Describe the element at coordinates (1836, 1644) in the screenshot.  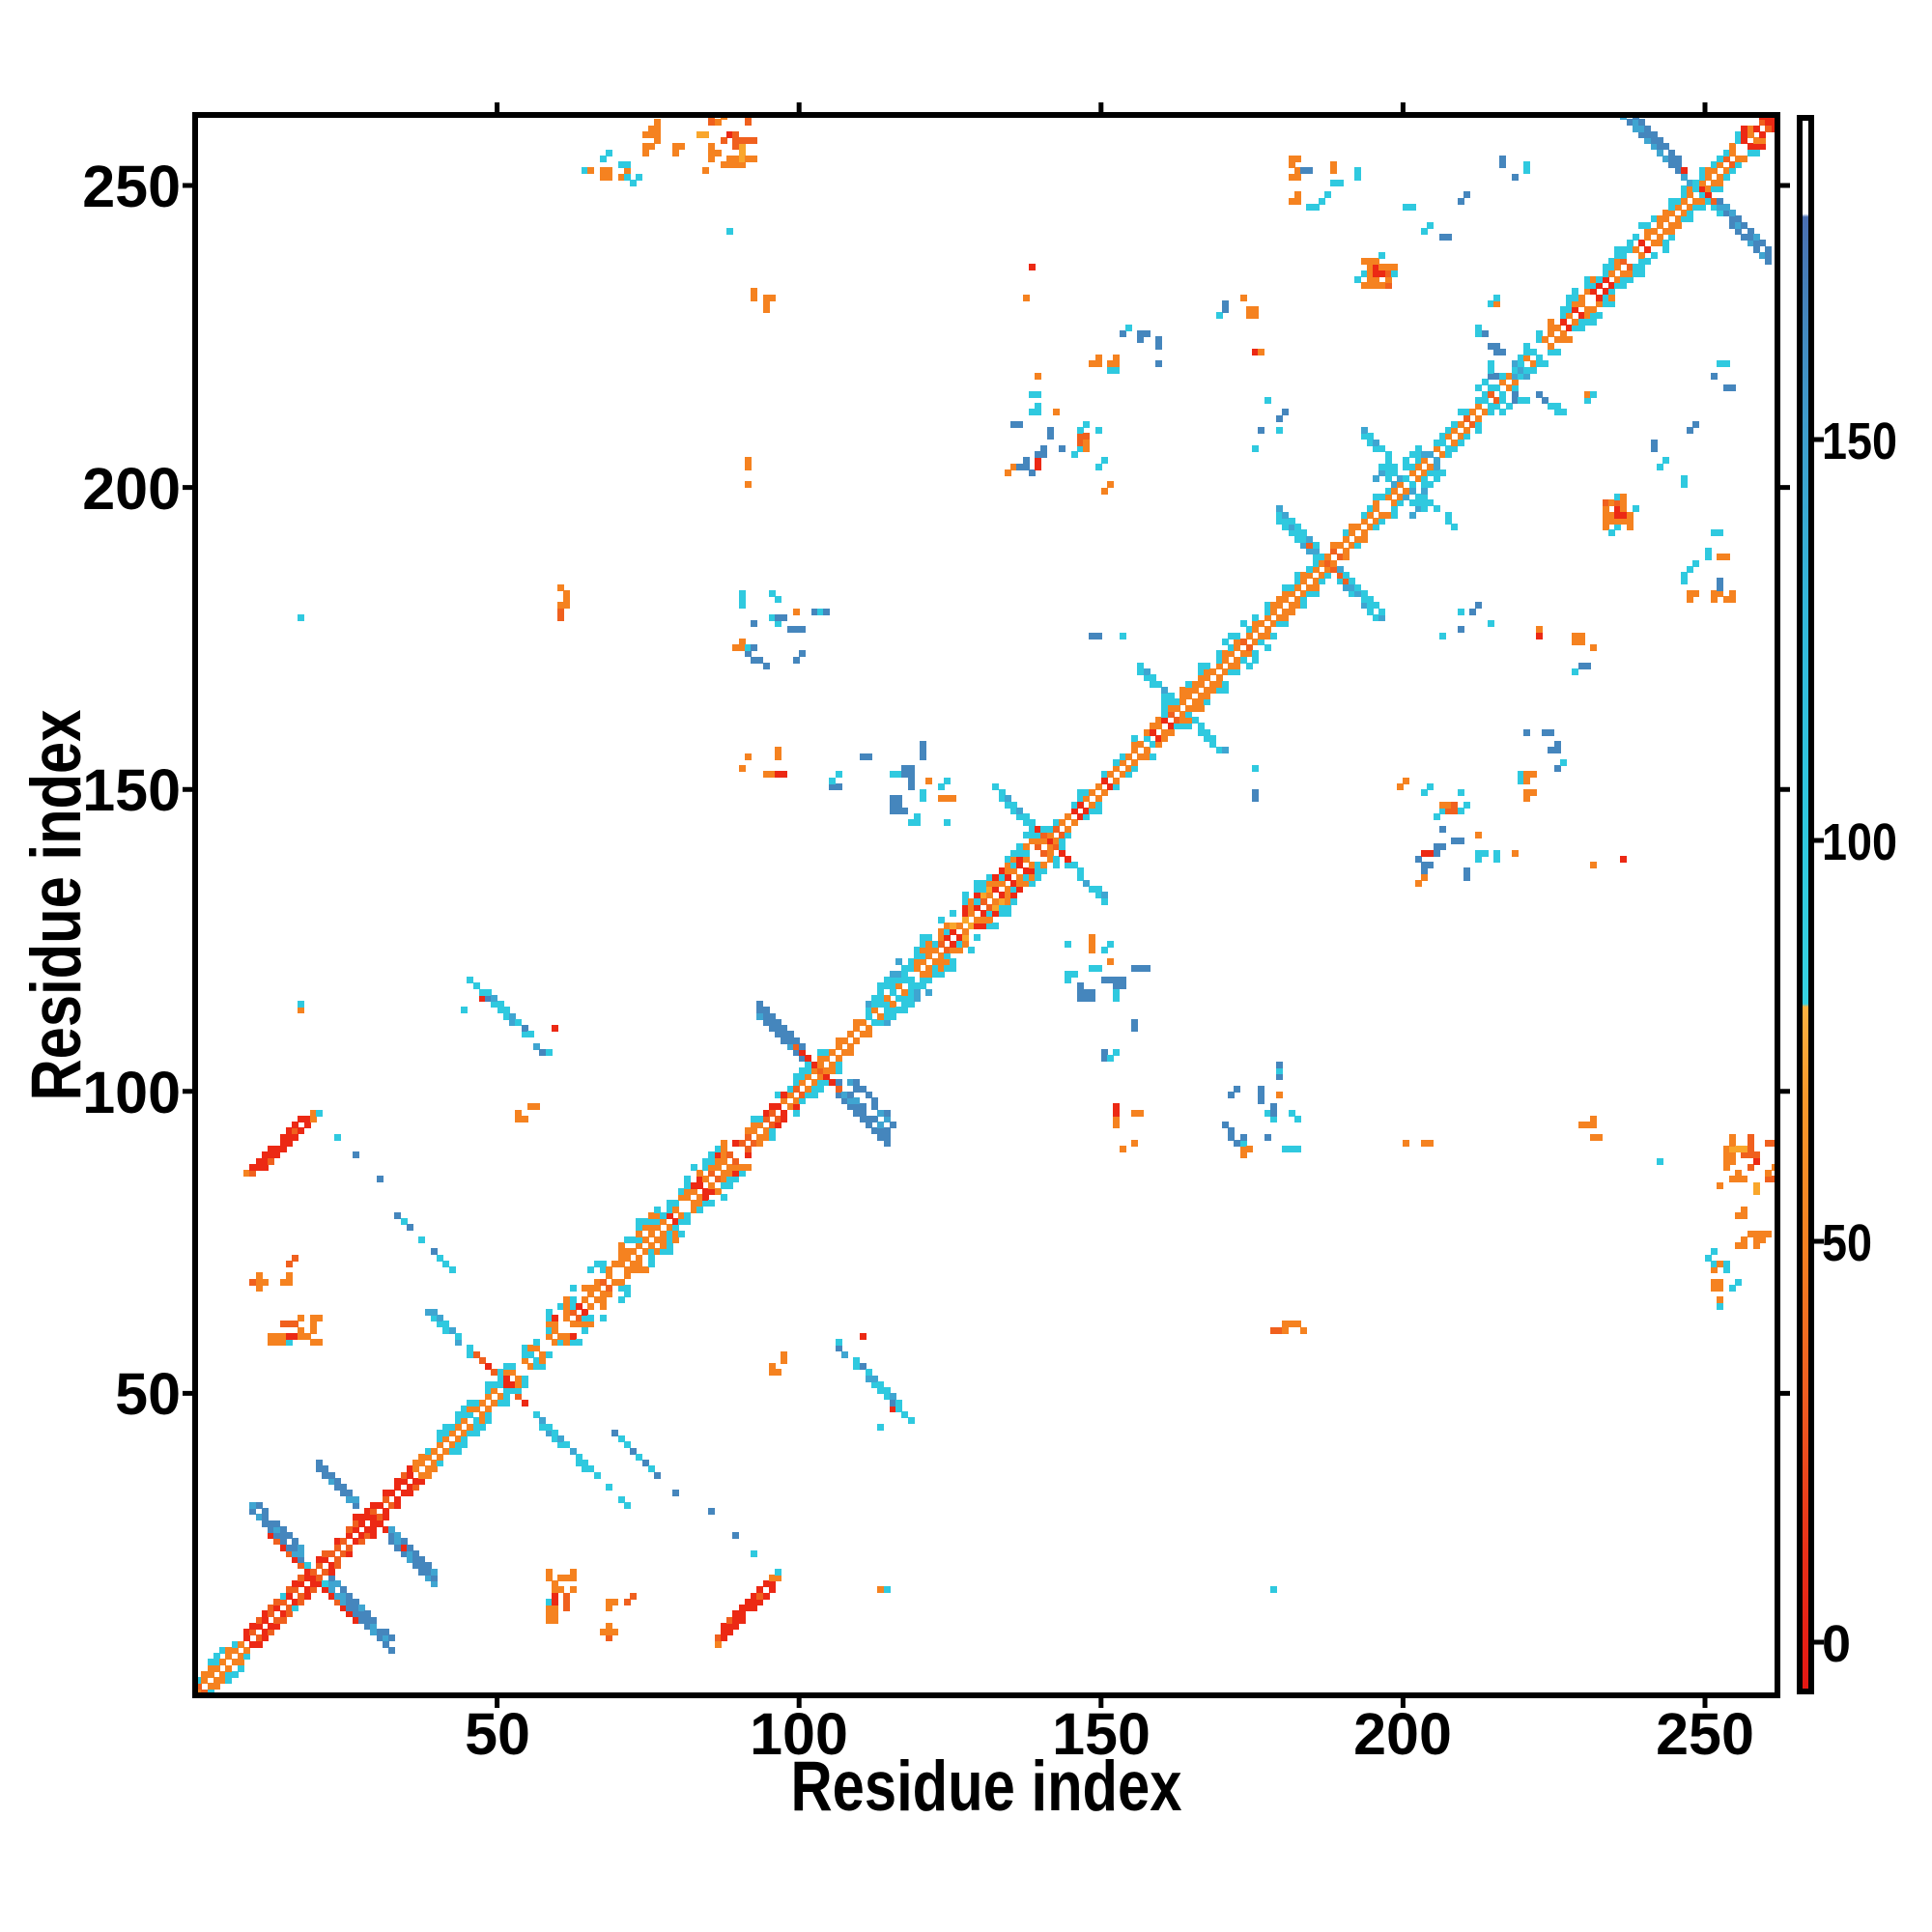
I see `svg-text: 0` at that location.